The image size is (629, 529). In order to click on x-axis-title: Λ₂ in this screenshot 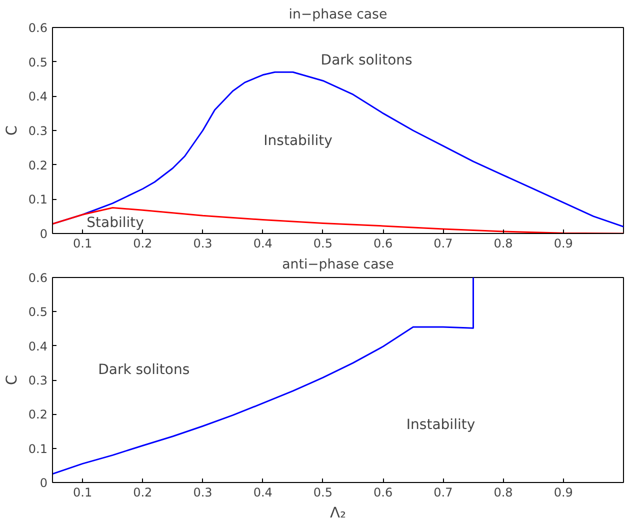, I will do `click(338, 513)`.